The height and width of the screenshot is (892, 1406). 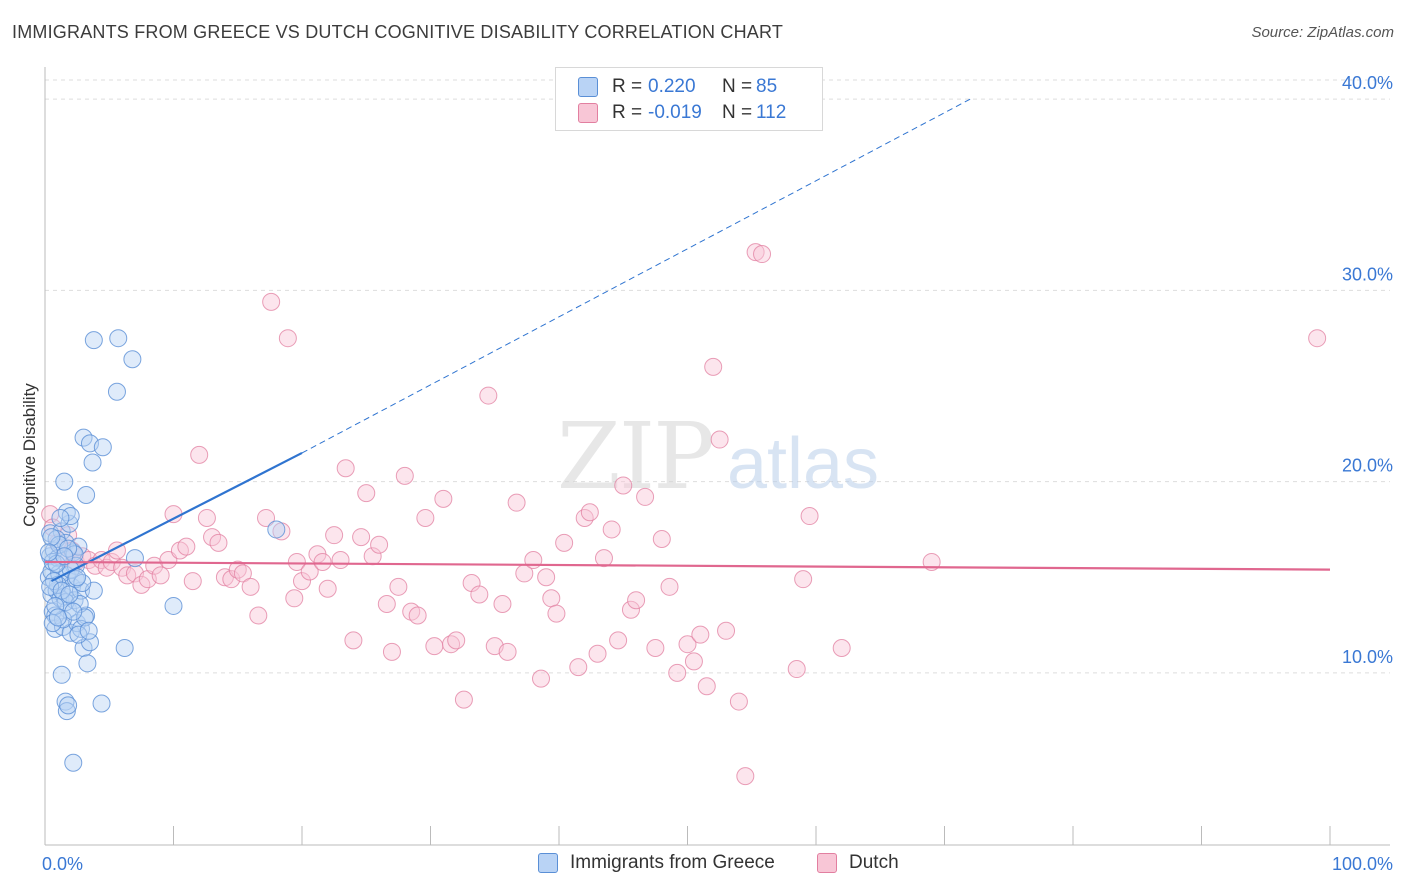 I want to click on legend-row-greece: R = 0.220 N = 85, so click(x=677, y=87).